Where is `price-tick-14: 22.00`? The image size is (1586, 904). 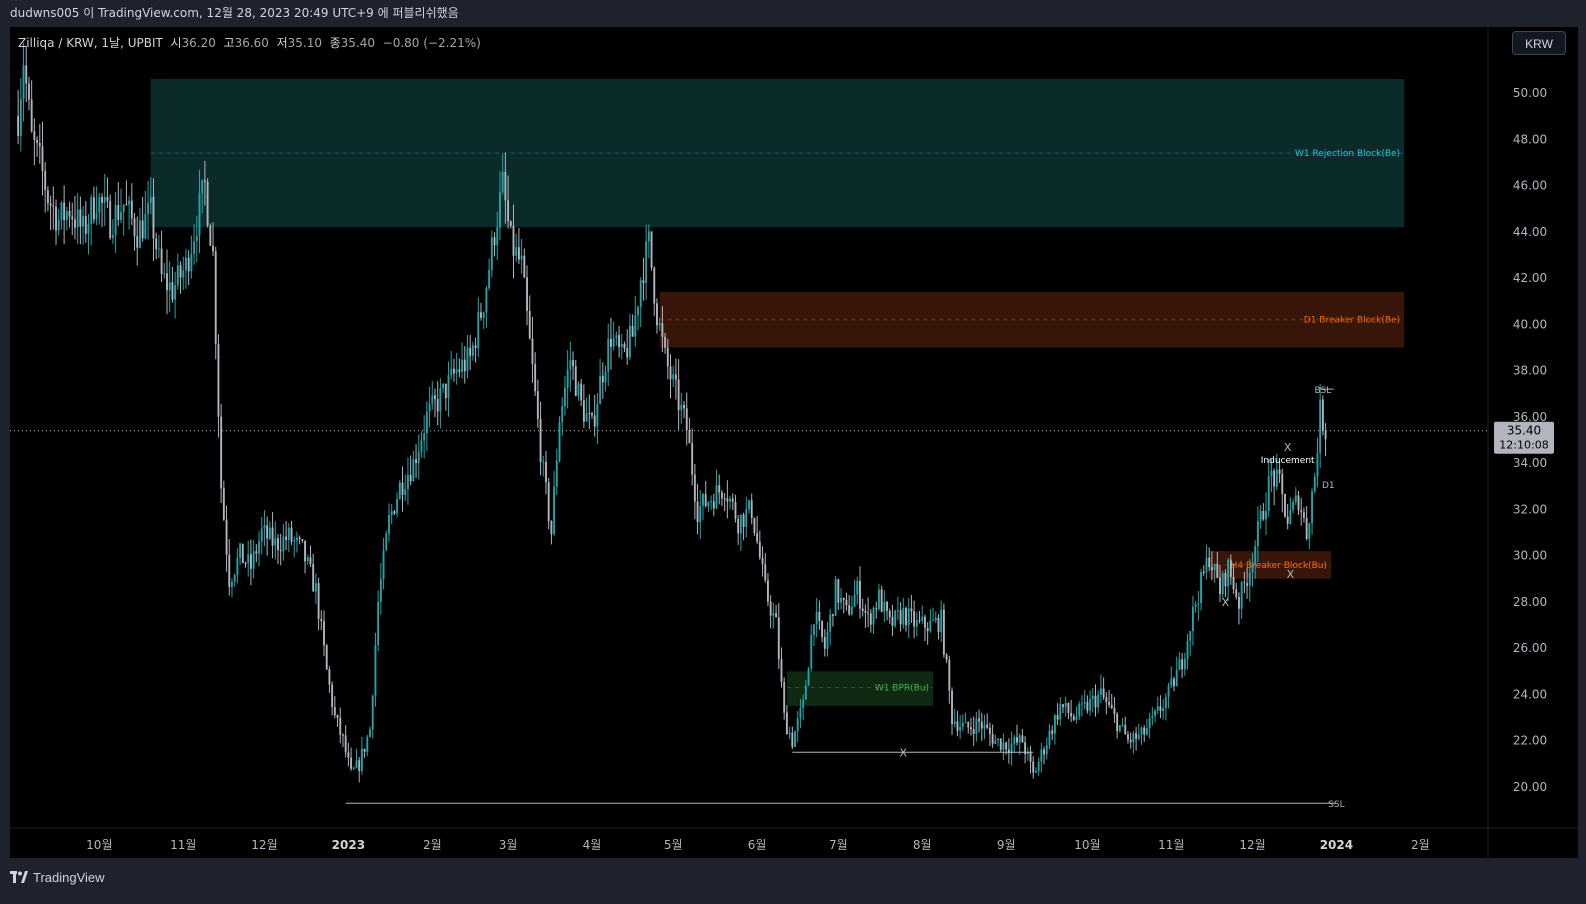
price-tick-14: 22.00 is located at coordinates (1530, 741).